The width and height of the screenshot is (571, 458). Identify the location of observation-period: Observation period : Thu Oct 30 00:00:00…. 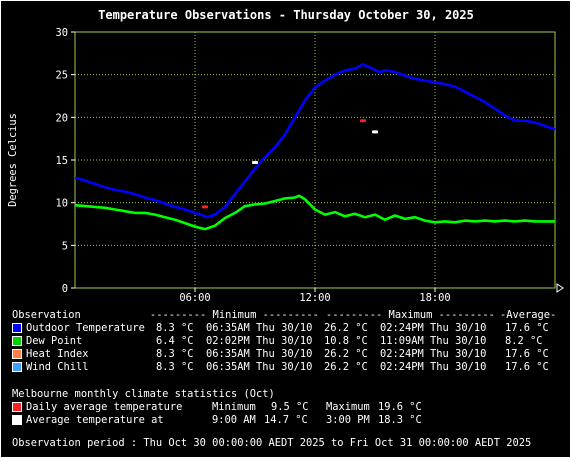
(272, 443).